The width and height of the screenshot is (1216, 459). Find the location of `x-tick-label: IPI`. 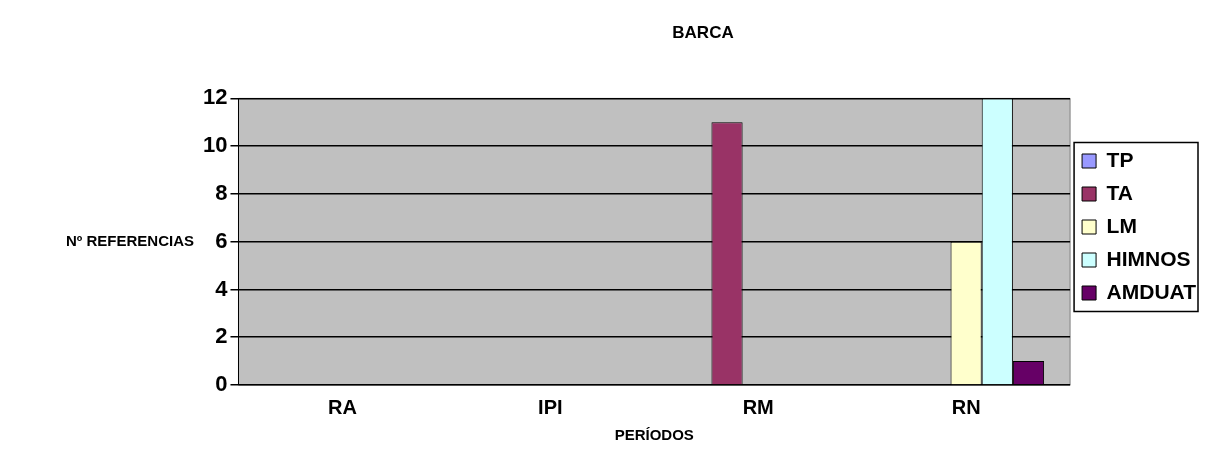

x-tick-label: IPI is located at coordinates (550, 406).